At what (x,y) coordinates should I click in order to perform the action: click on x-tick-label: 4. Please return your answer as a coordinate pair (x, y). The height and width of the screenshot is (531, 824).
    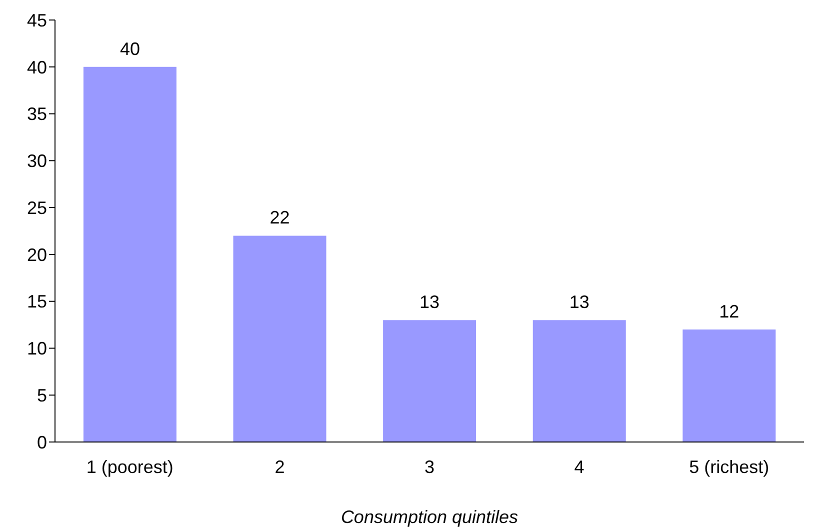
    Looking at the image, I should click on (579, 466).